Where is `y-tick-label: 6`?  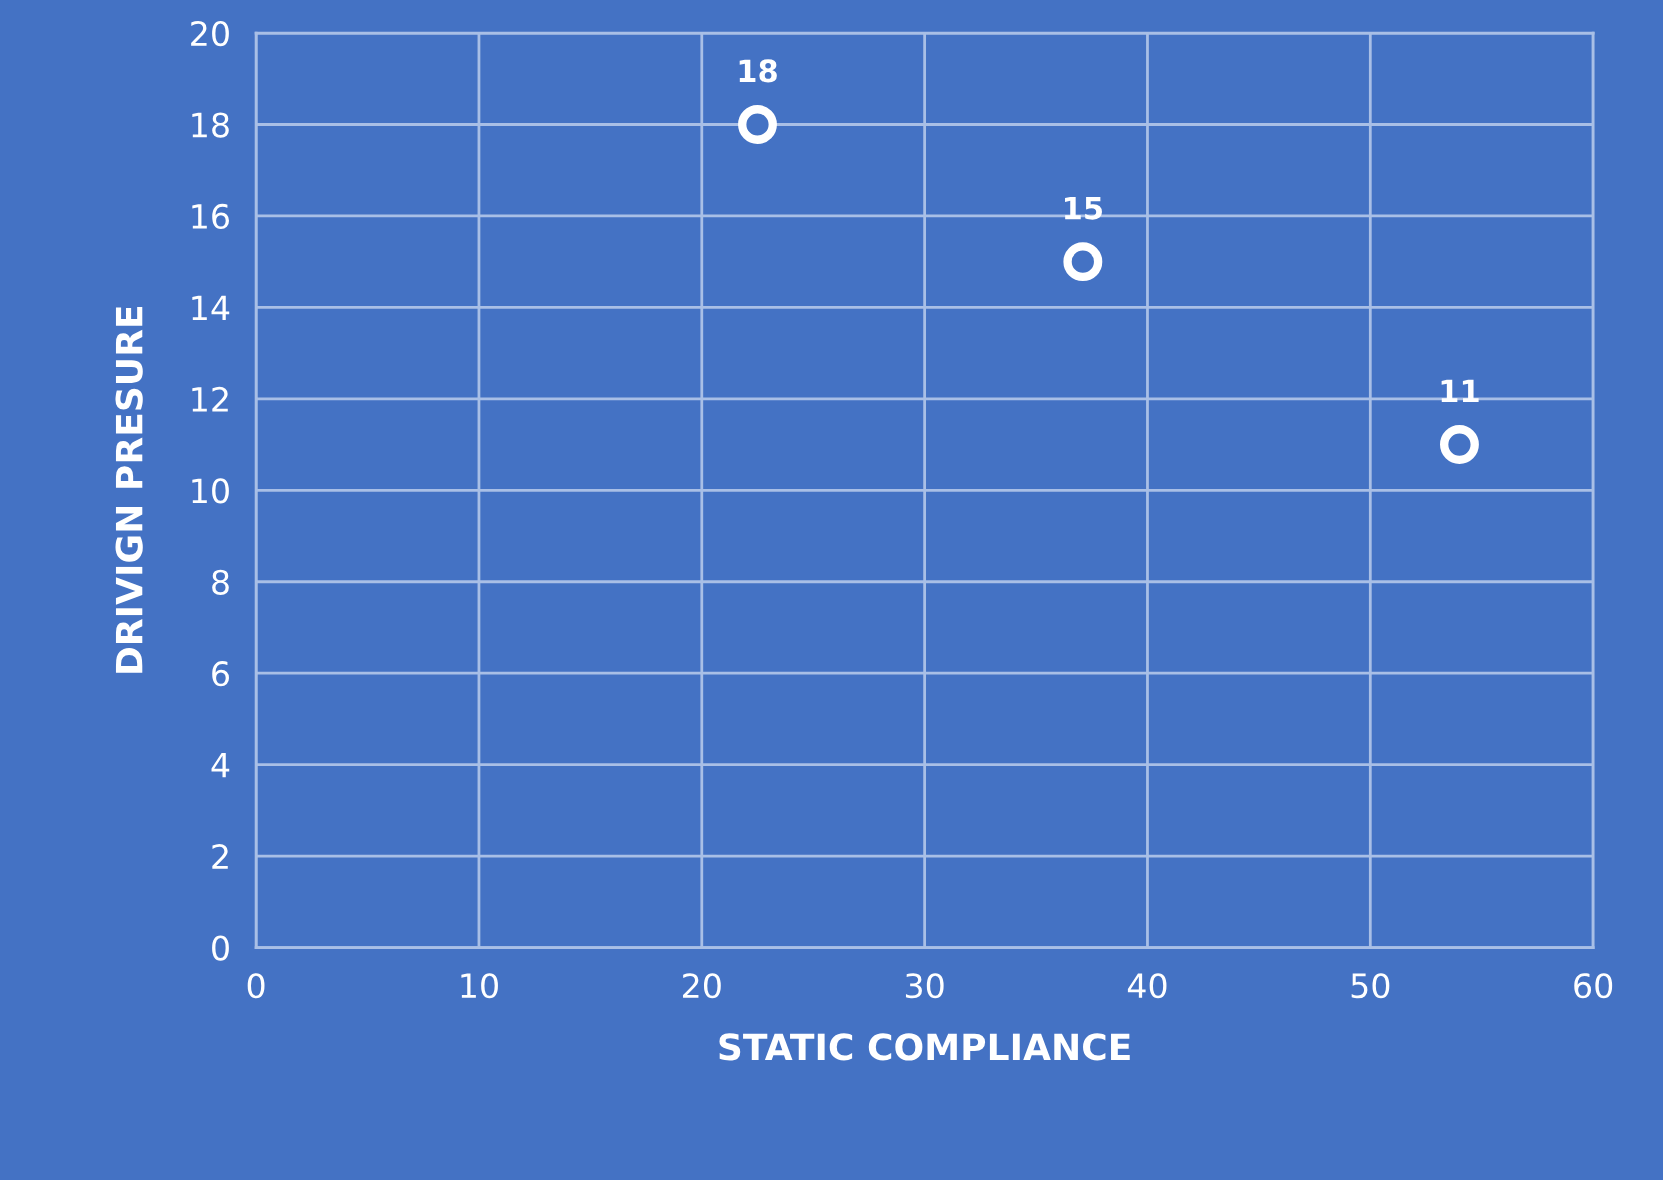 y-tick-label: 6 is located at coordinates (220, 674).